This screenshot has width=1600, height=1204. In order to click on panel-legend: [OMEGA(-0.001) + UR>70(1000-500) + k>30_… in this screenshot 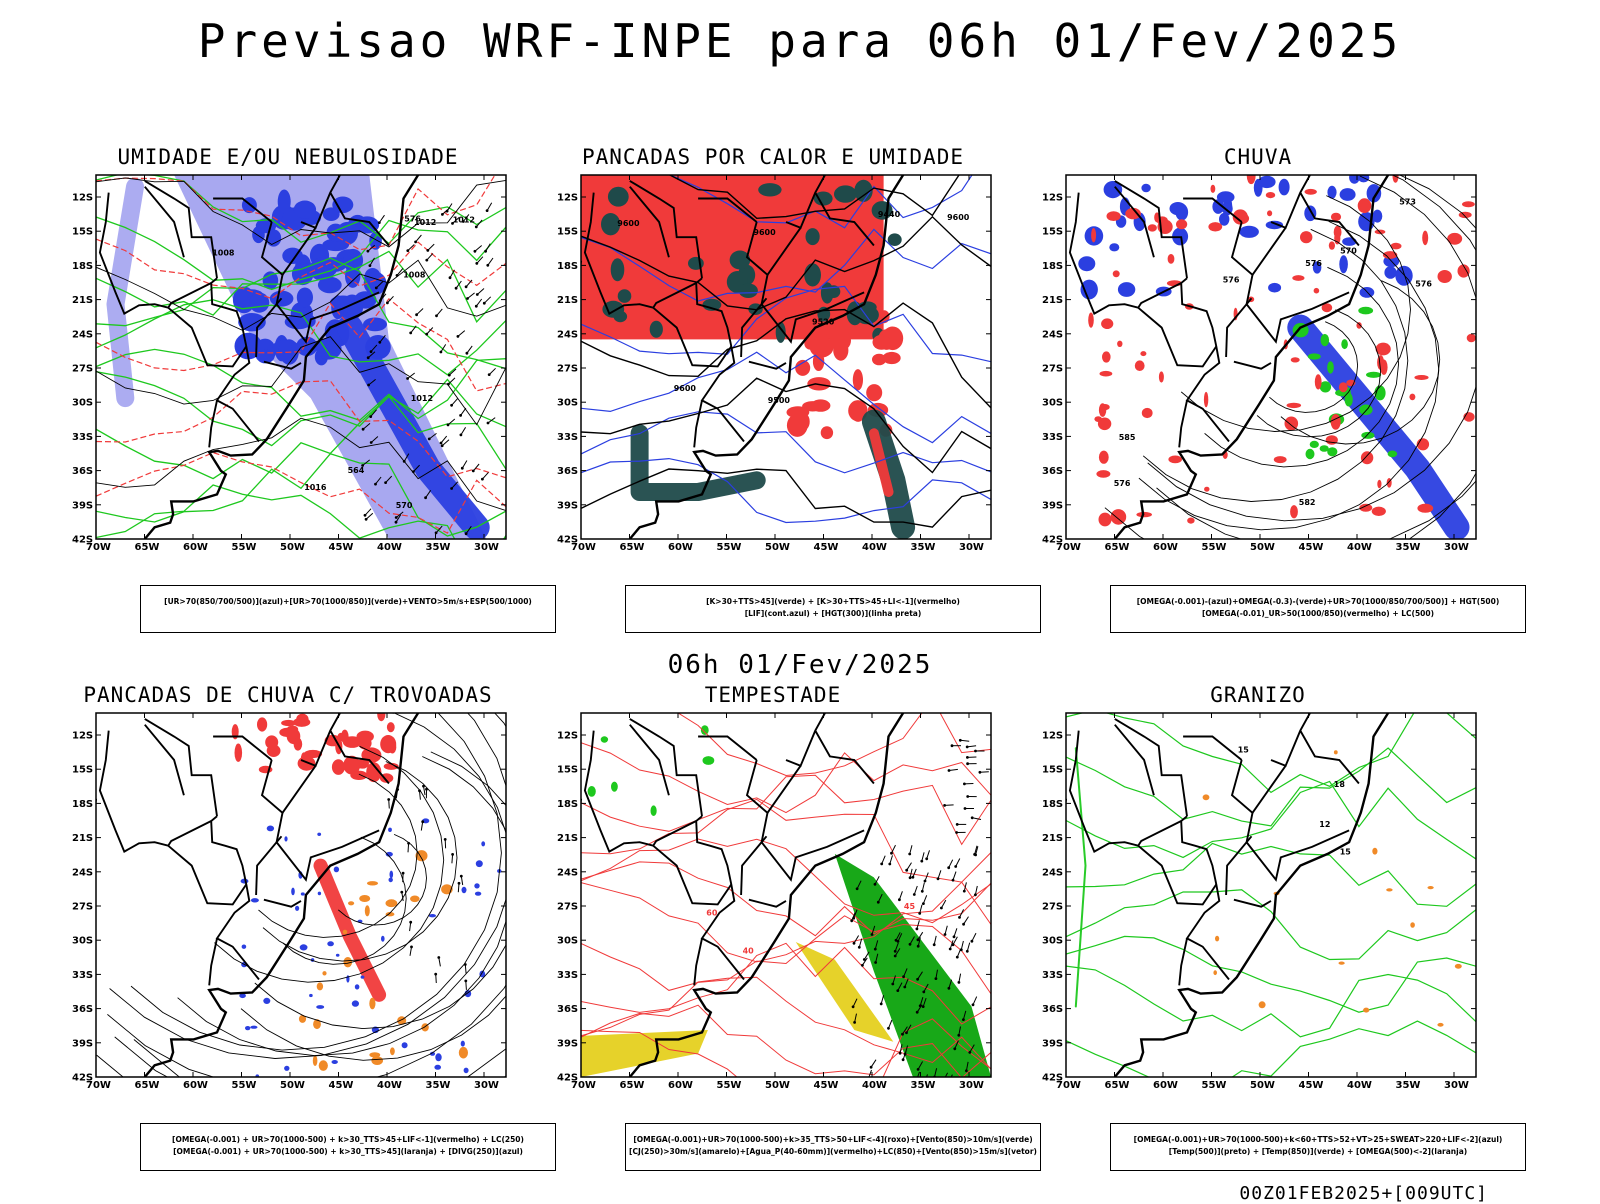, I will do `click(348, 1147)`.